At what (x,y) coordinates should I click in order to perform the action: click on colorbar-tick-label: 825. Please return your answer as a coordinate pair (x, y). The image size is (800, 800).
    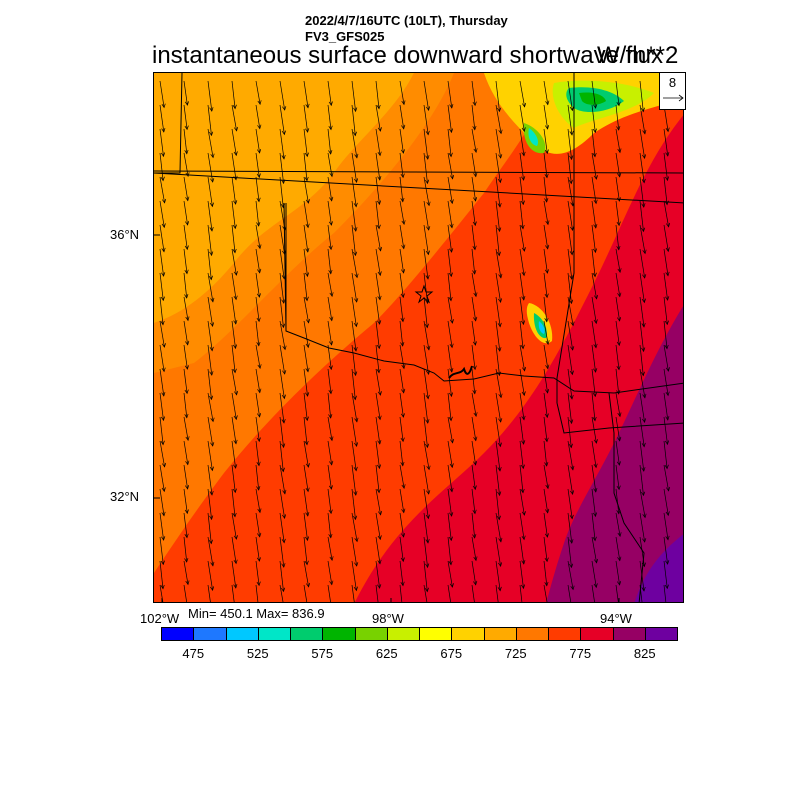
    Looking at the image, I should click on (644, 653).